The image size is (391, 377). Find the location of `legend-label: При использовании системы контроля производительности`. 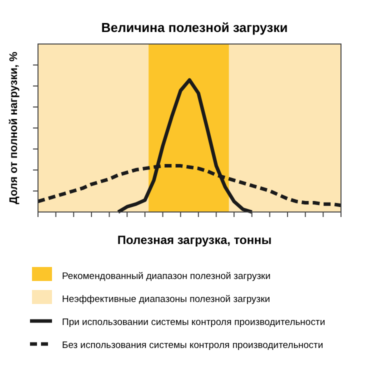

legend-label: При использовании системы контроля производительности is located at coordinates (194, 322).